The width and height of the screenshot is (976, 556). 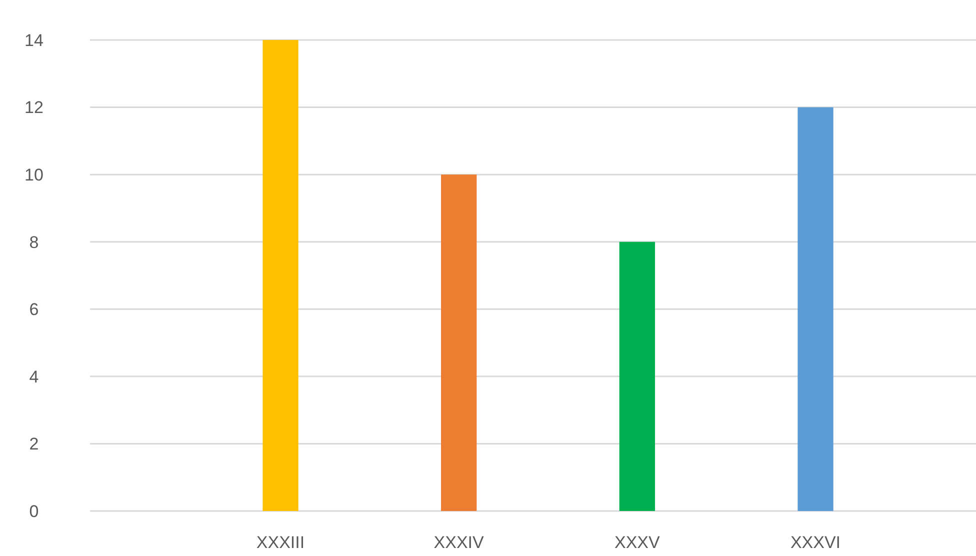 I want to click on y-tick-label: 6, so click(x=34, y=310).